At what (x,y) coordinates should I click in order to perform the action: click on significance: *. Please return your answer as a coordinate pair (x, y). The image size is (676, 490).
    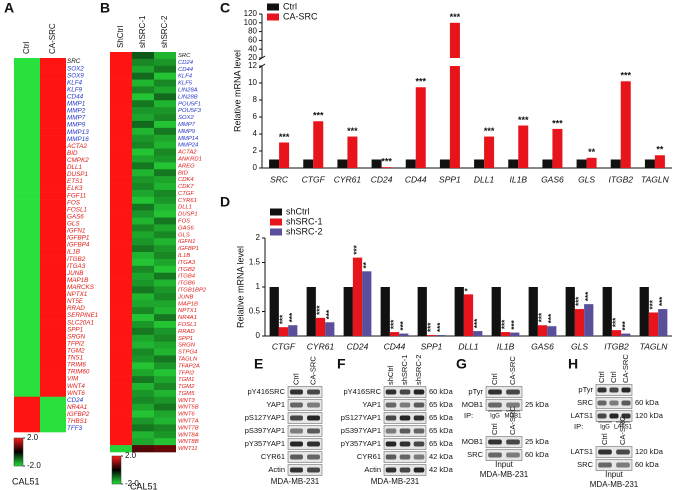
    Looking at the image, I should click on (468, 289).